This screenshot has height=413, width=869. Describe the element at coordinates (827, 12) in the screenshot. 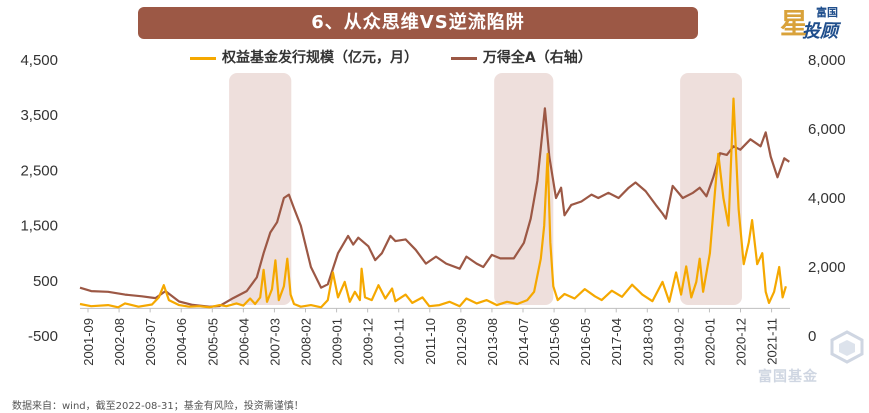

I see `logo-top-text: 富国` at that location.